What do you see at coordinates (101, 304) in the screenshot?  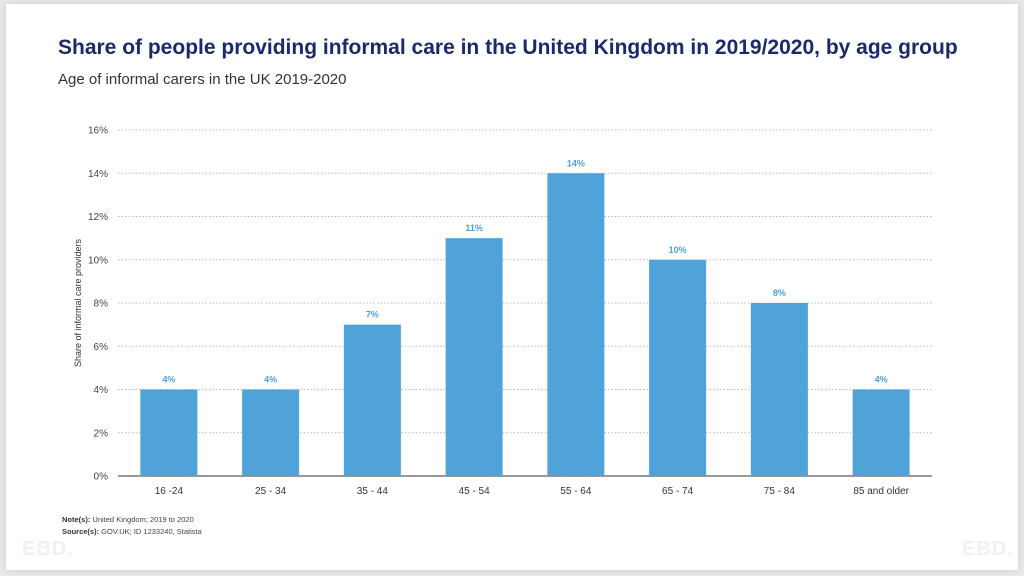 I see `y-tick-label: 8%` at bounding box center [101, 304].